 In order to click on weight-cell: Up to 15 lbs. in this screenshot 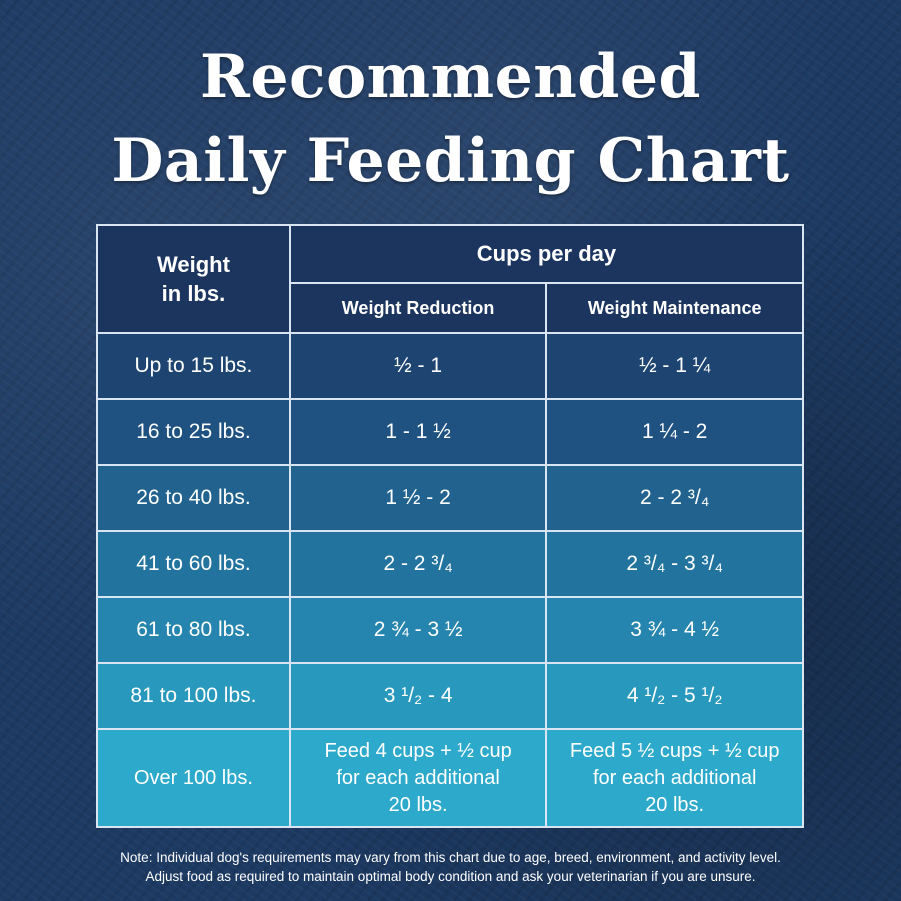, I will do `click(193, 366)`.